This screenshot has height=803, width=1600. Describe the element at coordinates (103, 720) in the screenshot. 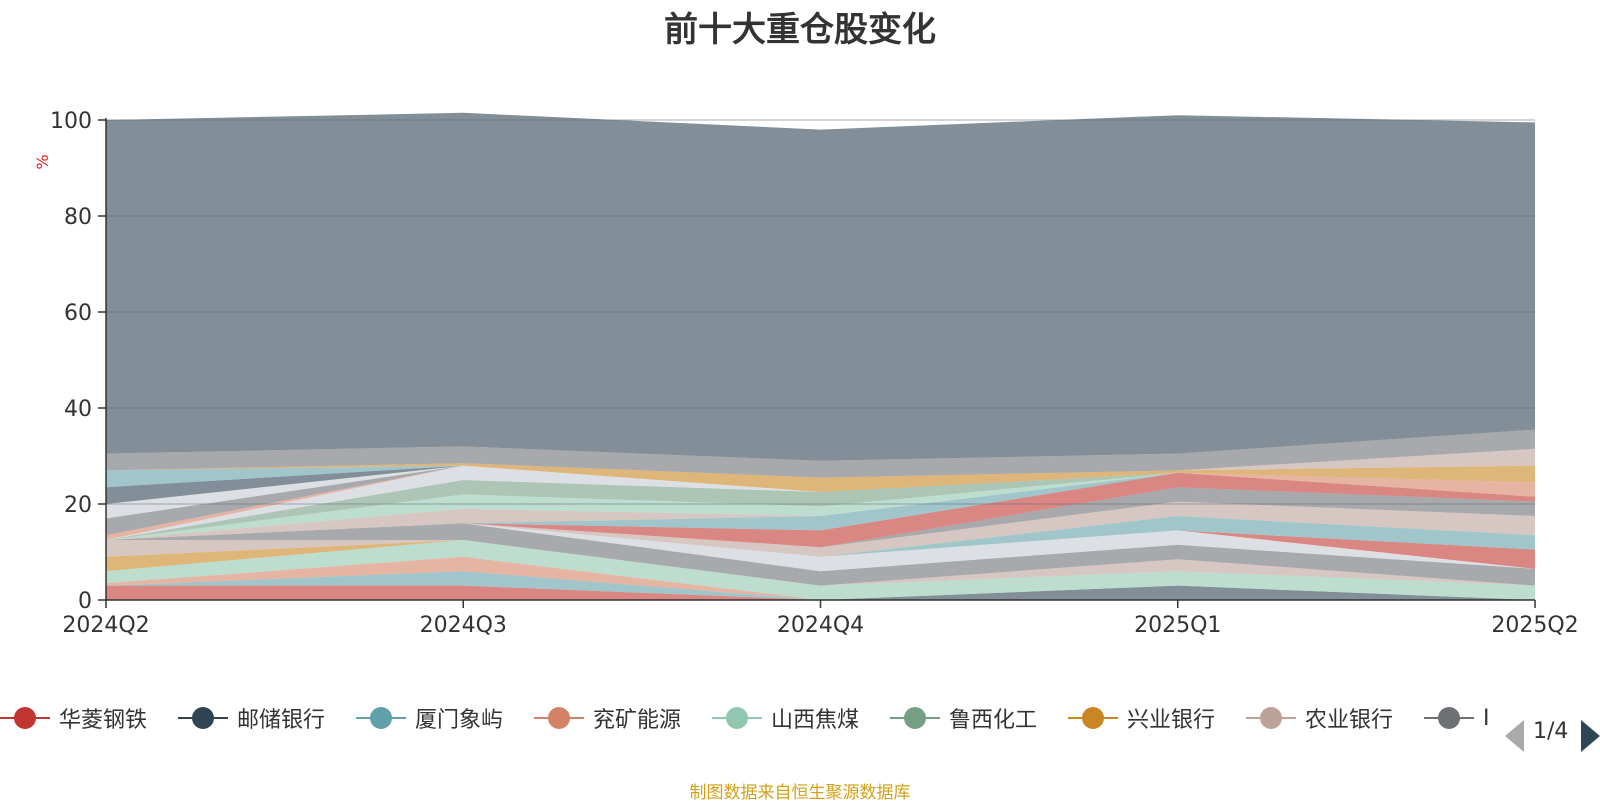

I see `legend-label: 华菱钢铁` at that location.